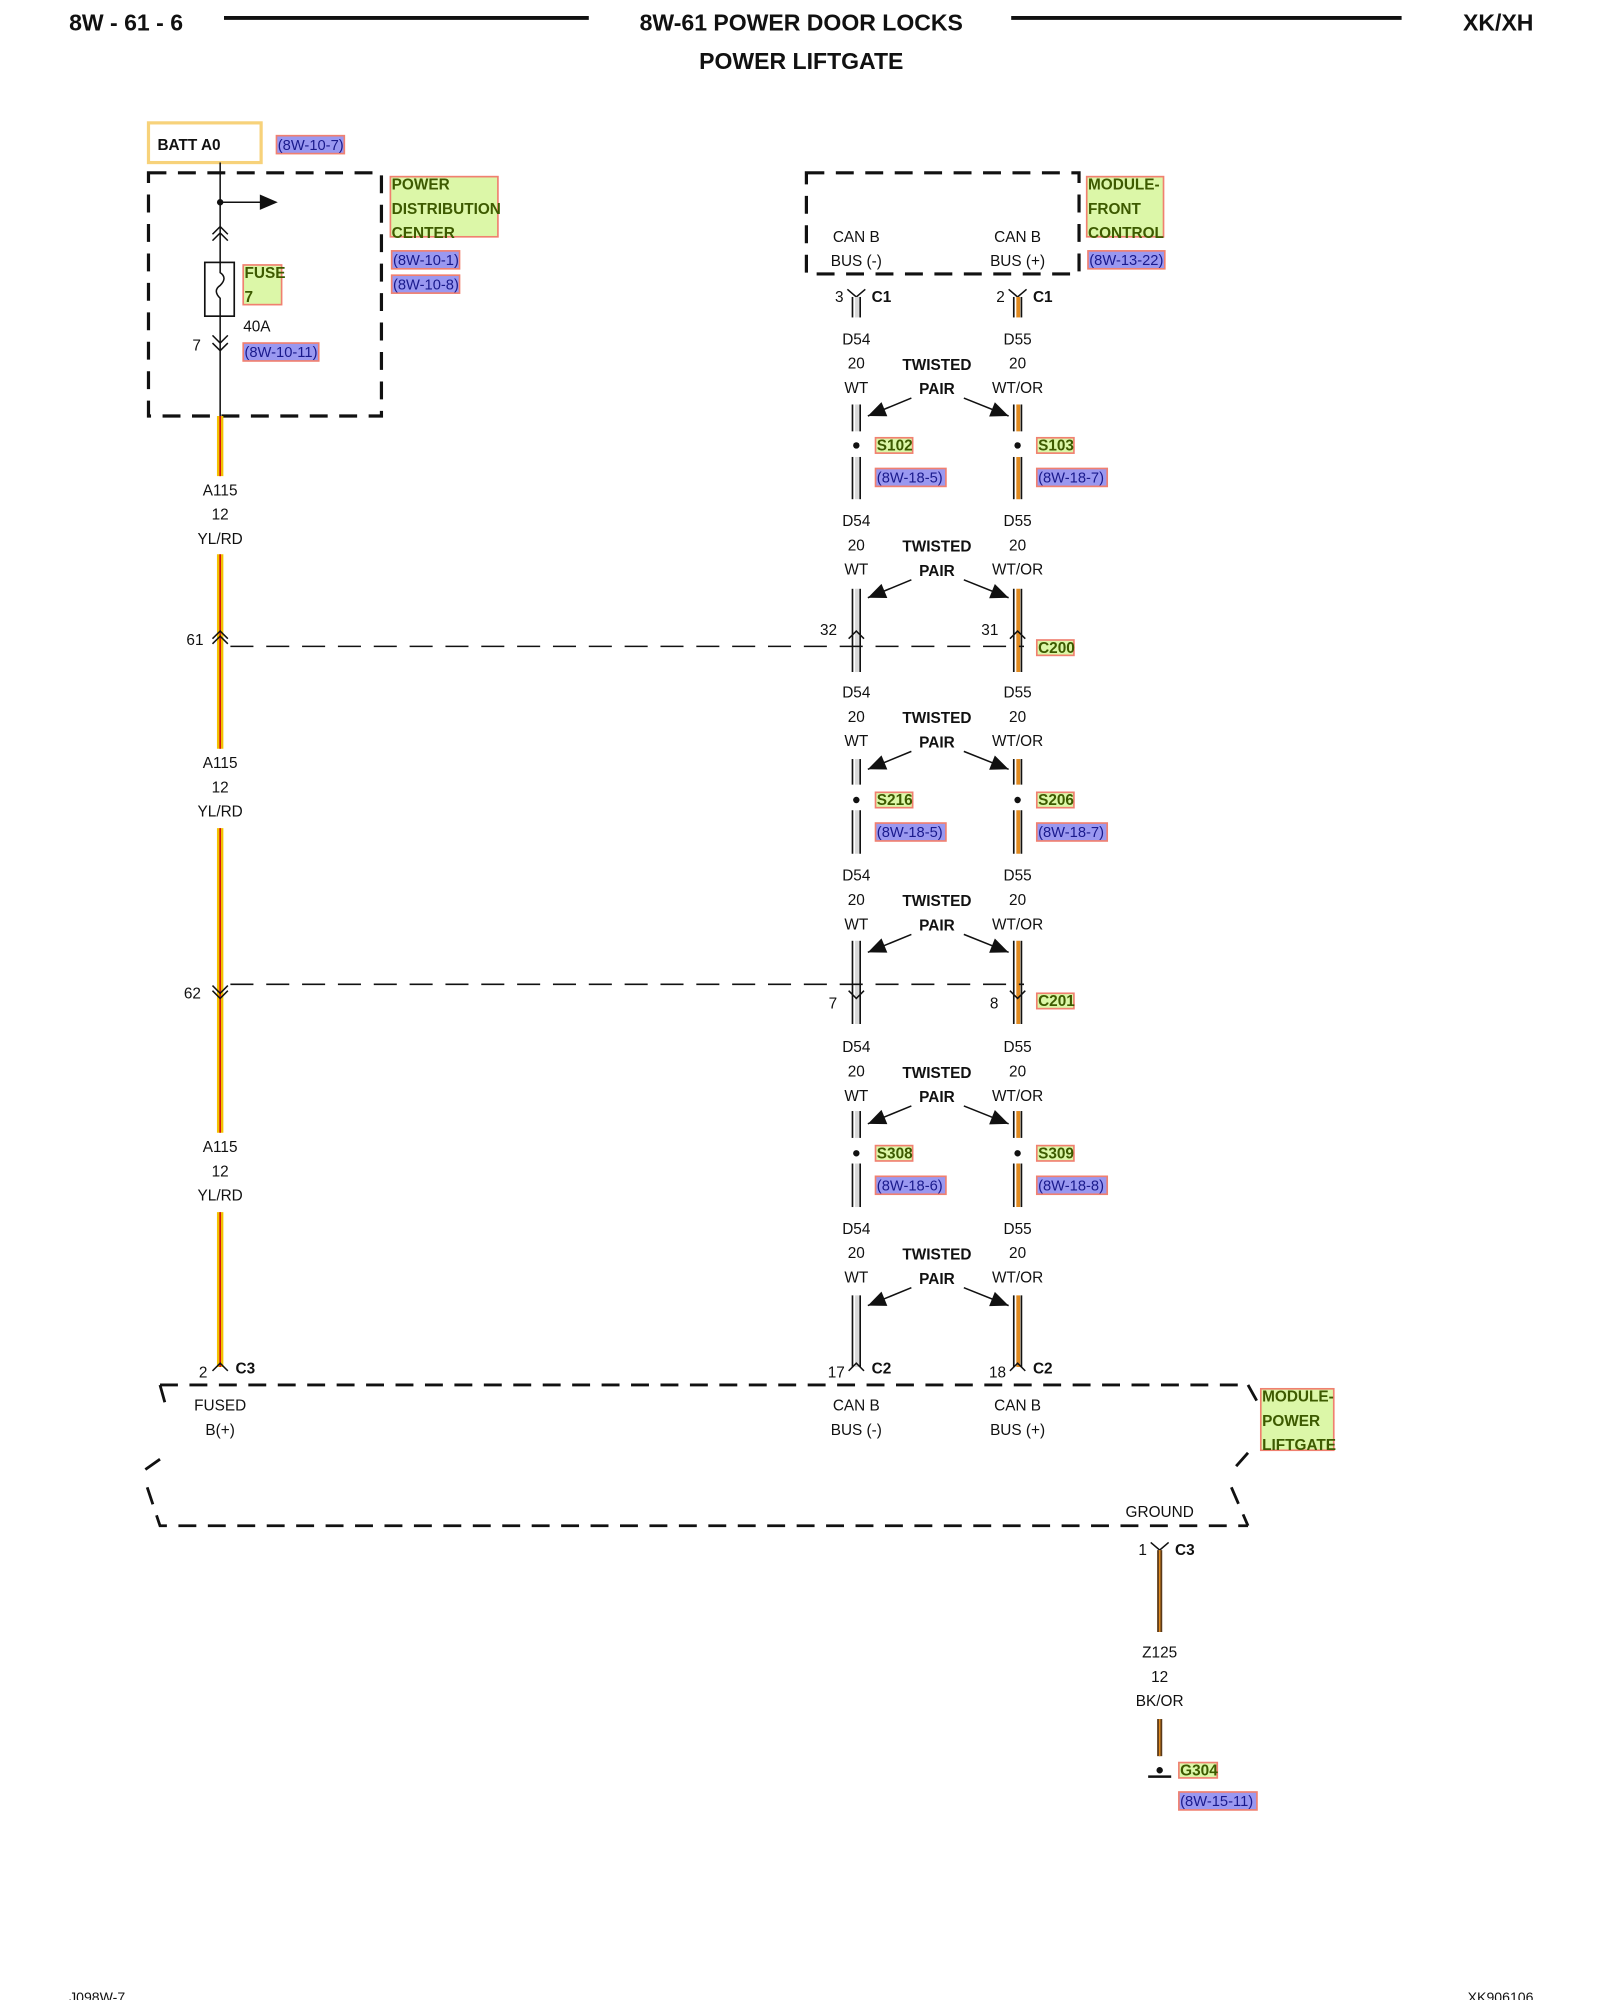 Image resolution: width=1600 pixels, height=2000 pixels. Describe the element at coordinates (192, 993) in the screenshot. I see `pin-number: 62` at that location.